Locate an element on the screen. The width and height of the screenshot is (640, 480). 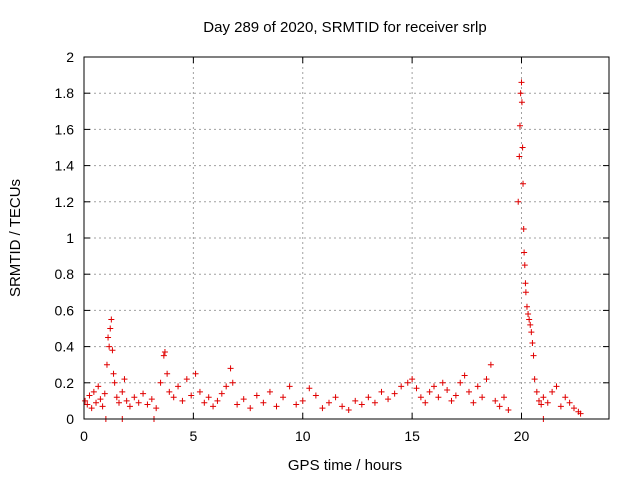
y-tick-label: 1.2 is located at coordinates (65, 202).